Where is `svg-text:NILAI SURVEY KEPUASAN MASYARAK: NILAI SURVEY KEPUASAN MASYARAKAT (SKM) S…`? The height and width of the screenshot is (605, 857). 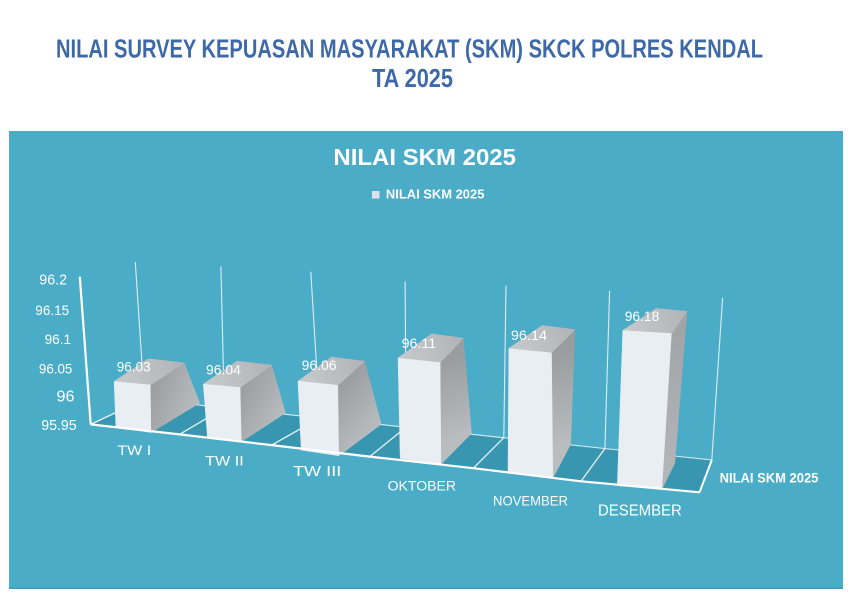
svg-text:NILAI SURVEY KEPUASAN MASYARAK: NILAI SURVEY KEPUASAN MASYARAKAT (SKM) S… is located at coordinates (409, 49).